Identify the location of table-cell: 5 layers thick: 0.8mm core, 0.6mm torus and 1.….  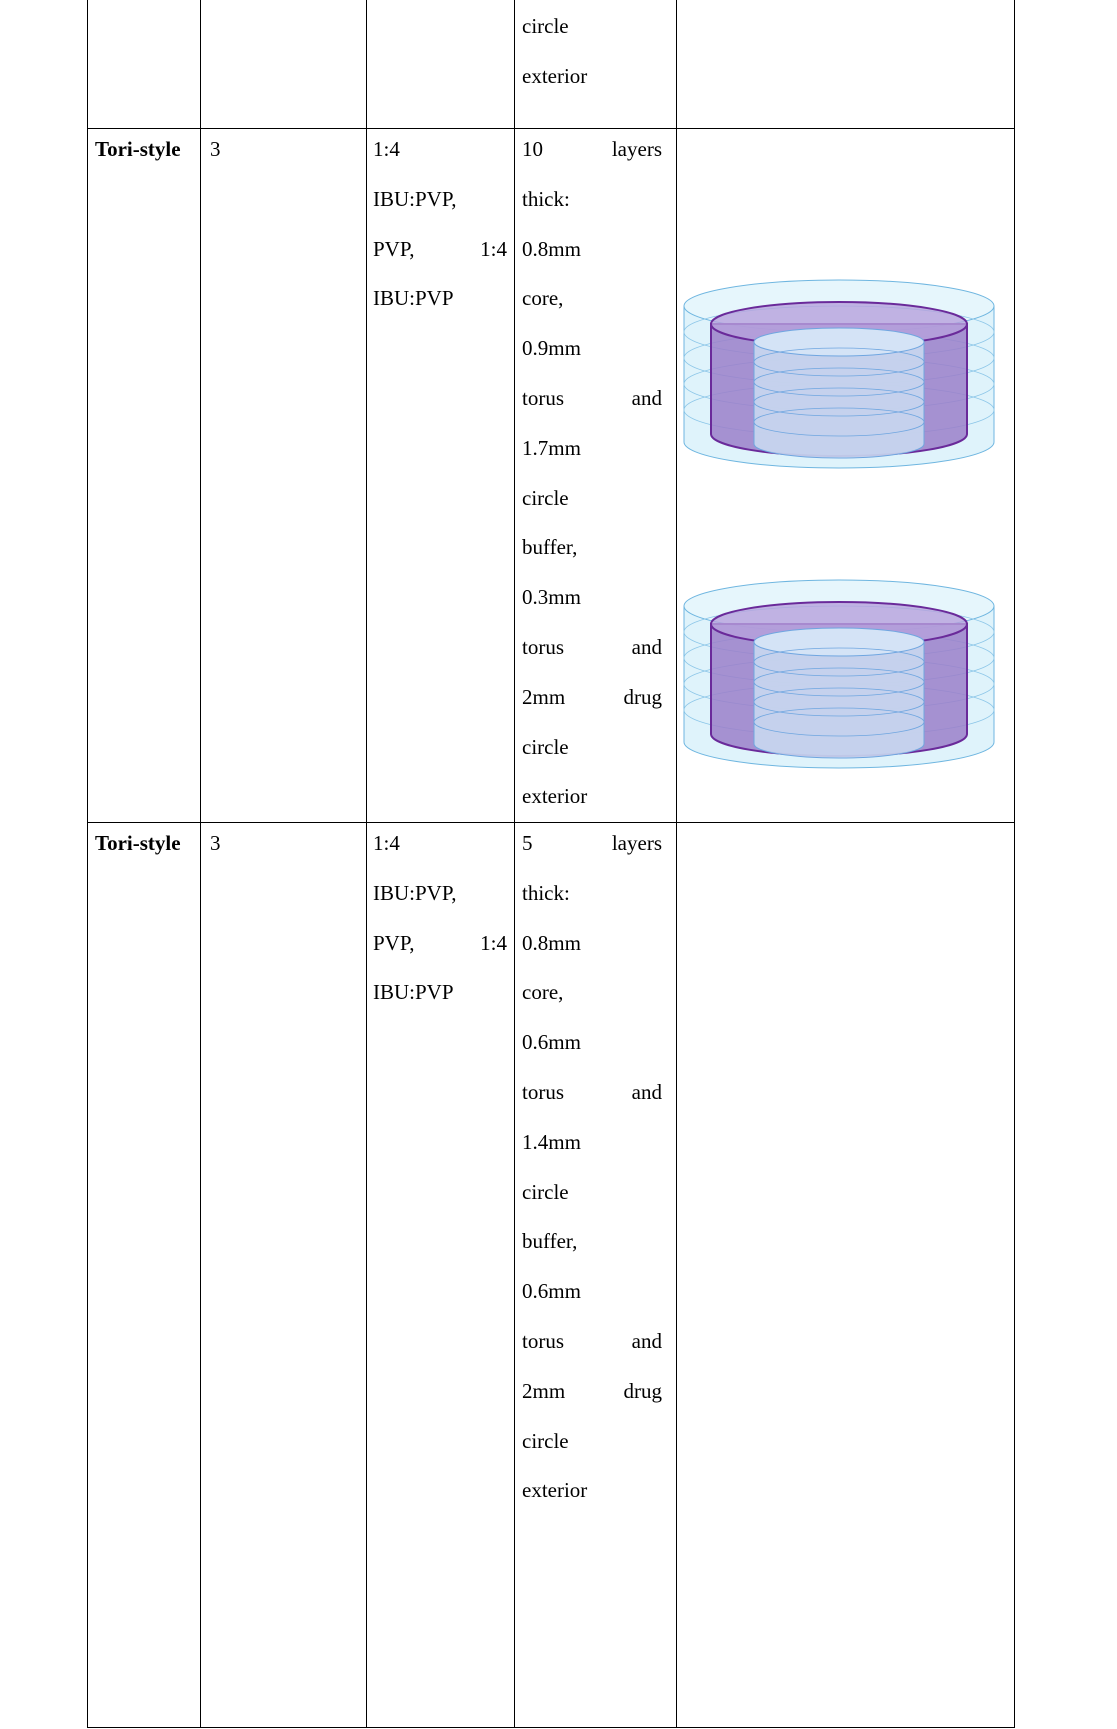
(592, 1167).